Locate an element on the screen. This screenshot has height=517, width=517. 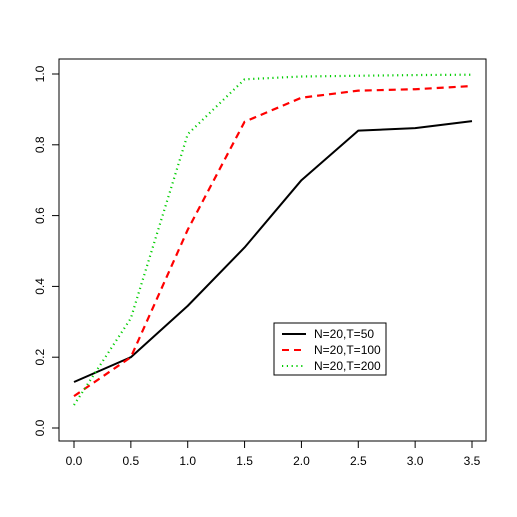
y-tick-label: 0.0 is located at coordinates (40, 427).